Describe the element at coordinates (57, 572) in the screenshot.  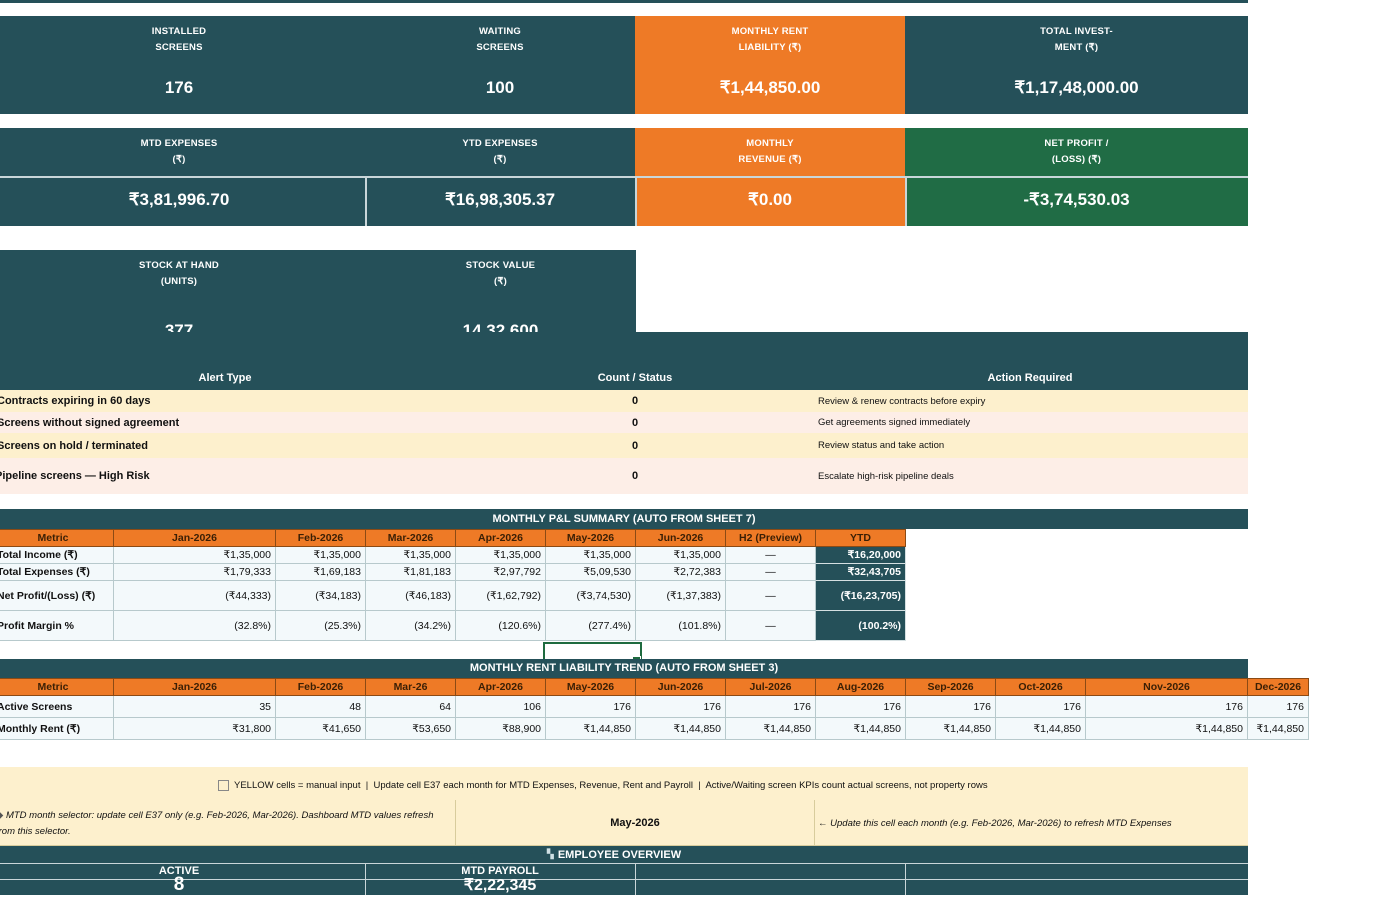
I see `metric-cell: Total Expenses (₹)` at that location.